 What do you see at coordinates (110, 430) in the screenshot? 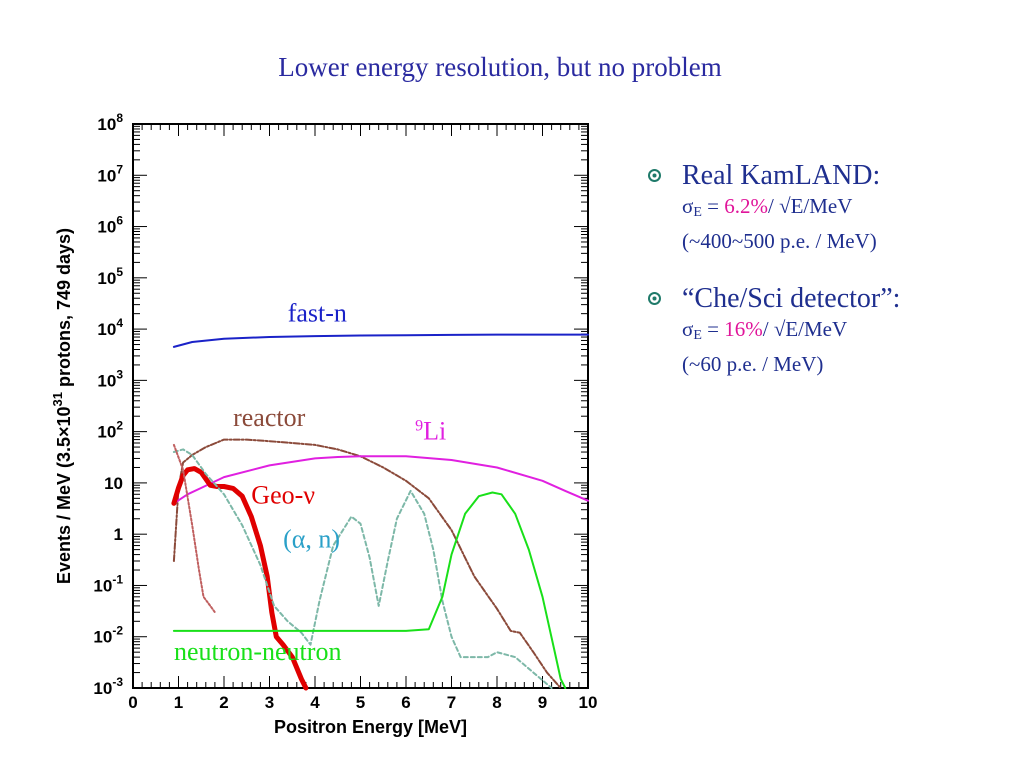
I see `y-tick-label: 10²` at bounding box center [110, 430].